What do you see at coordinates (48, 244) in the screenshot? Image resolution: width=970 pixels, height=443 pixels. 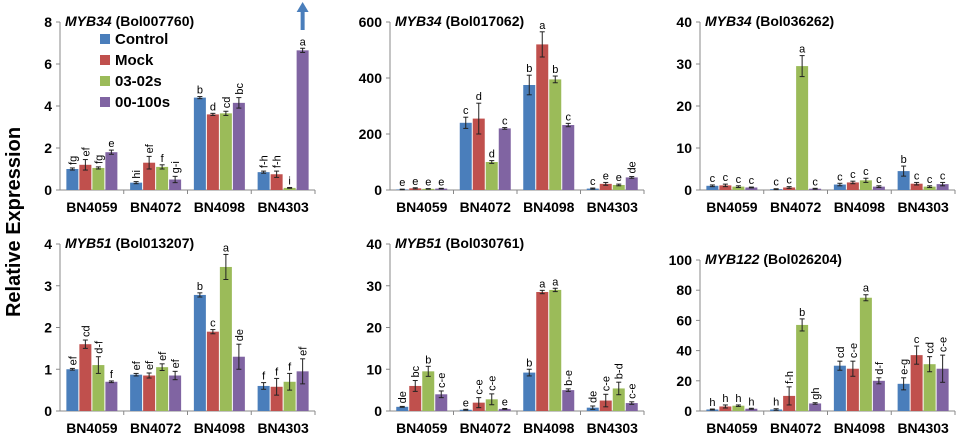 I see `y-tick-label: 4` at bounding box center [48, 244].